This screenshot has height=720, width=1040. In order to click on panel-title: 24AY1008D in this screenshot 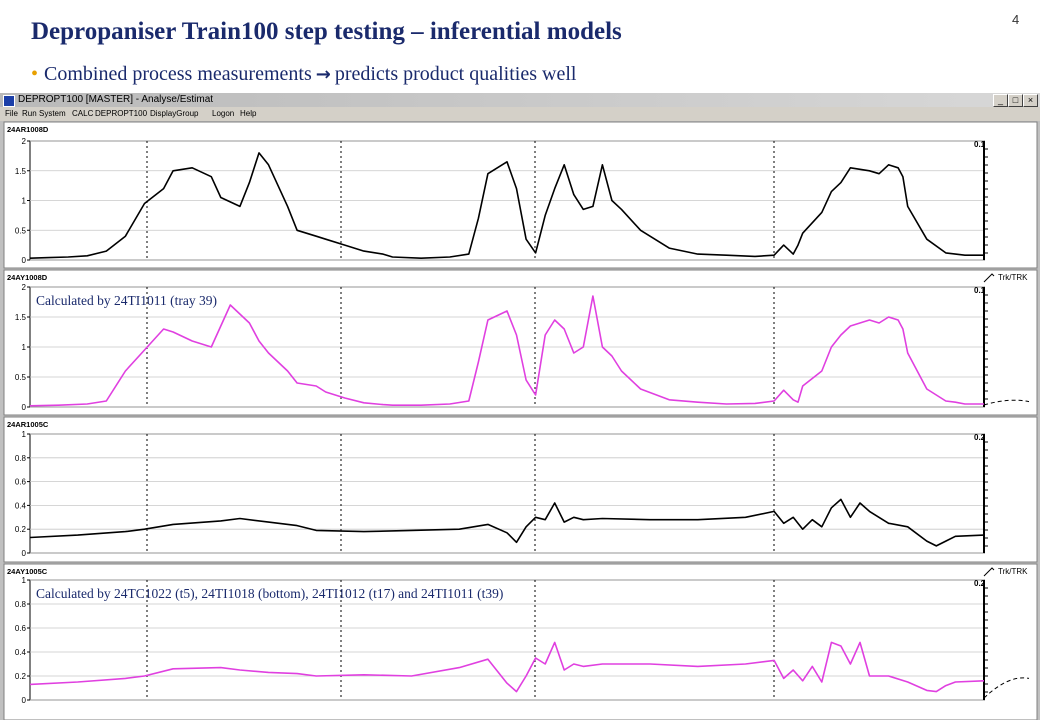, I will do `click(27, 277)`.